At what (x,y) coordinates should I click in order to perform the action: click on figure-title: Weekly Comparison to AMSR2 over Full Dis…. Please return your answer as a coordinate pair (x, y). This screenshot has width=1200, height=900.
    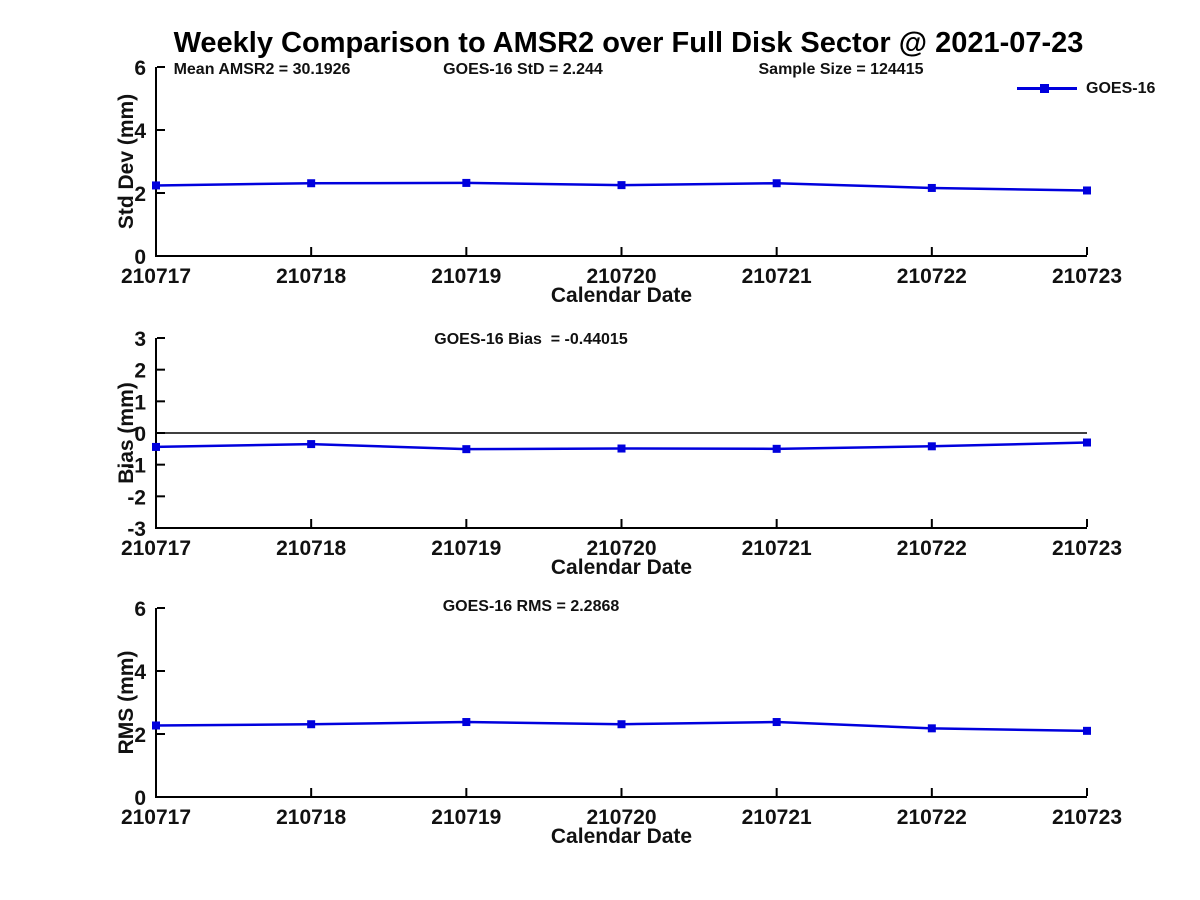
    Looking at the image, I should click on (628, 43).